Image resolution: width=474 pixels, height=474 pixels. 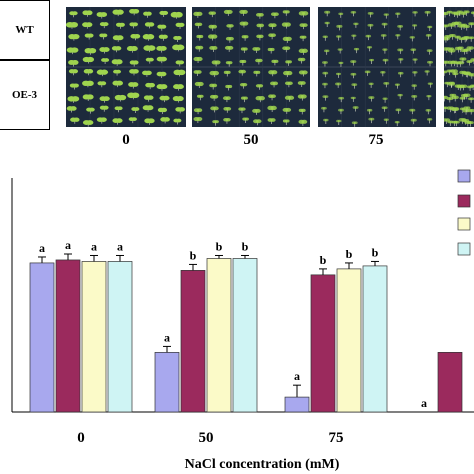 I want to click on x-axis-title: NaCl concentration (mM), so click(x=262, y=464).